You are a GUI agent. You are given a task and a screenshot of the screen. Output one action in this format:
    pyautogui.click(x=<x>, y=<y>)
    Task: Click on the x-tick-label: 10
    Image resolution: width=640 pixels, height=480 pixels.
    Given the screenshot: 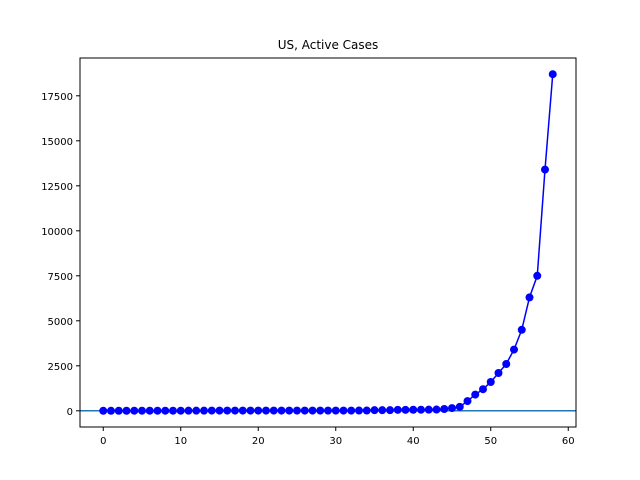 What is the action you would take?
    pyautogui.click(x=180, y=441)
    